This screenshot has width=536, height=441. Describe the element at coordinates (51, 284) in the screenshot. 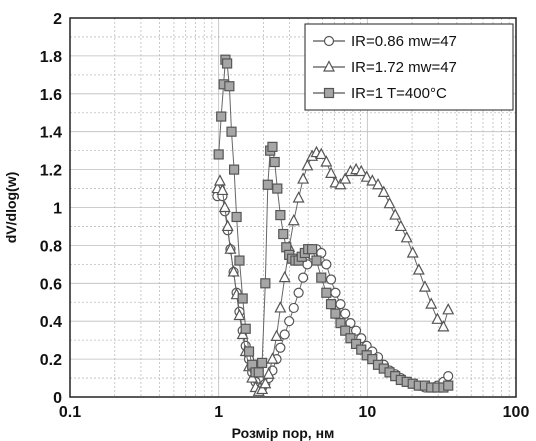

I see `y-tick-label: 0.6` at that location.